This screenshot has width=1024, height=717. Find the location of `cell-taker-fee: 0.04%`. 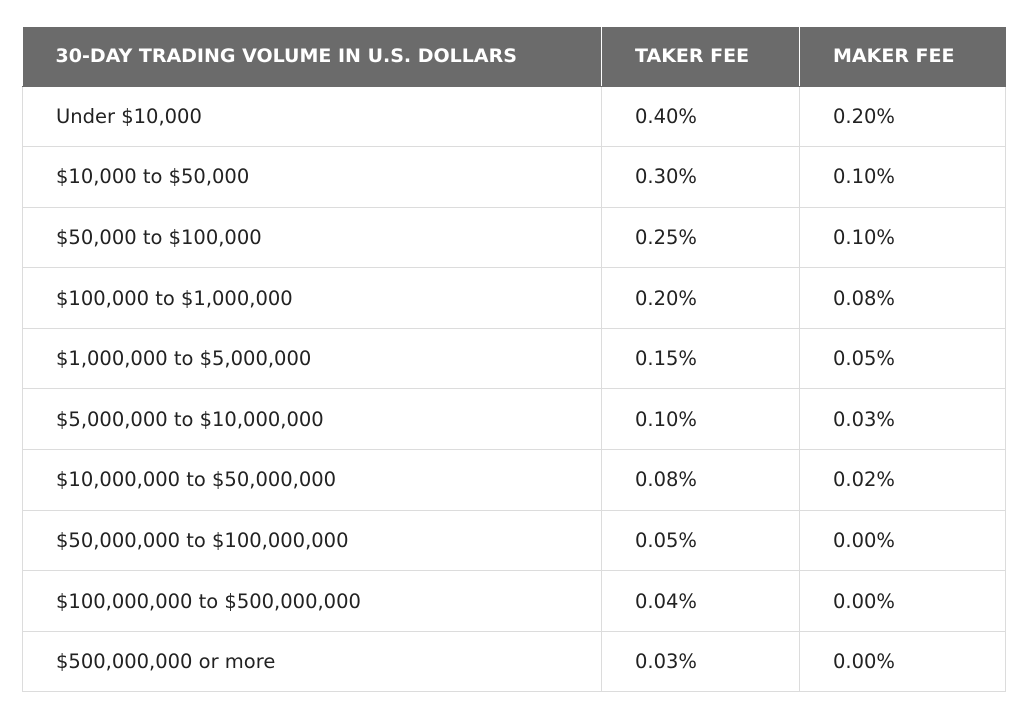

cell-taker-fee: 0.04% is located at coordinates (700, 601).